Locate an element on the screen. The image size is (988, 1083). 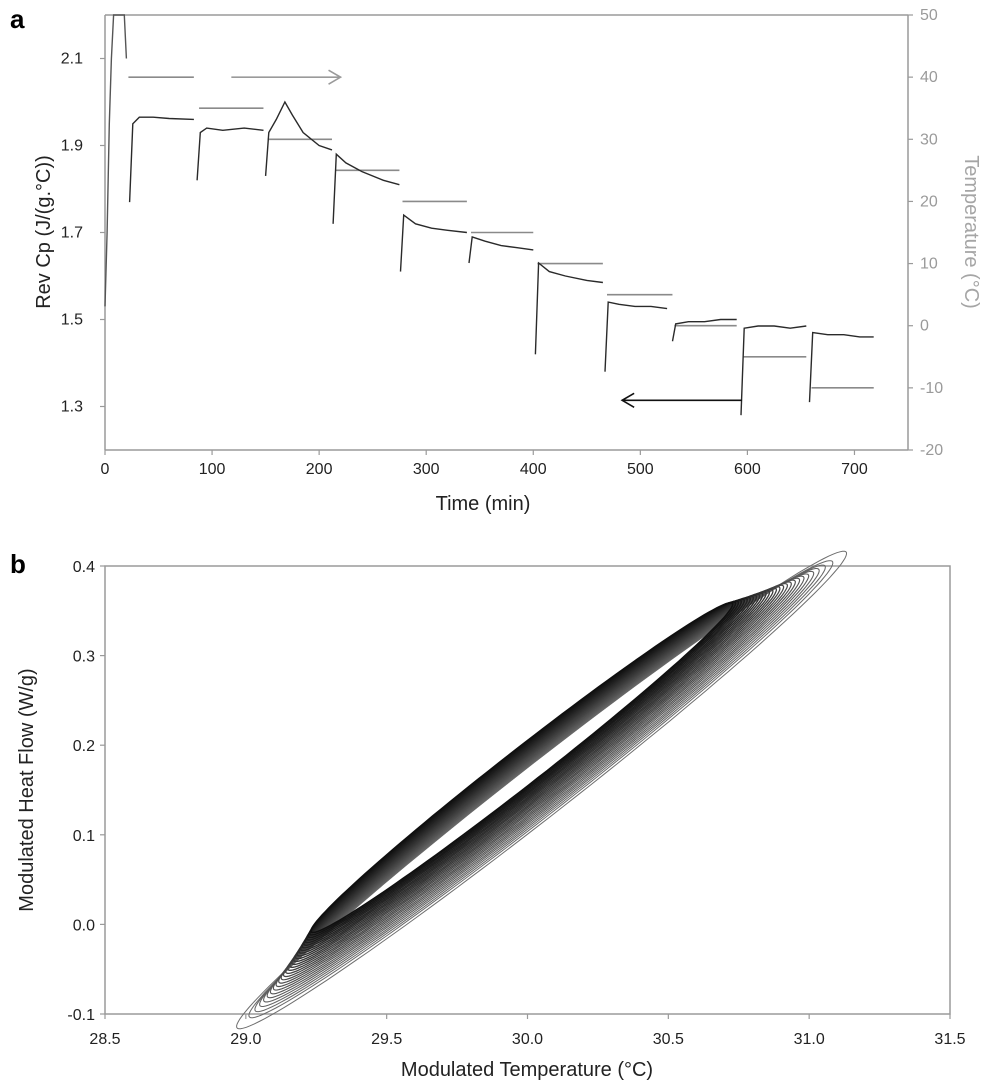
y2-tick-label: -20 is located at coordinates (931, 450).